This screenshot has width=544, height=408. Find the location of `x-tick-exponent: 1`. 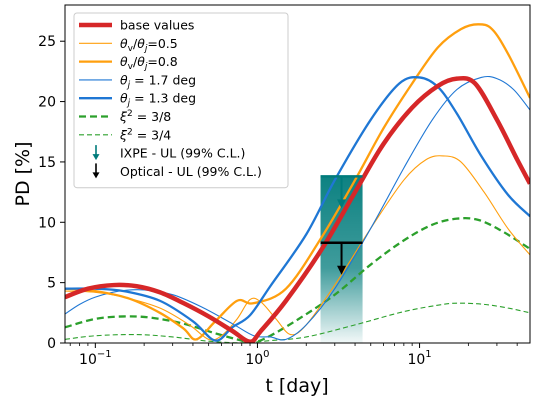

x-tick-exponent: 1 is located at coordinates (428, 354).